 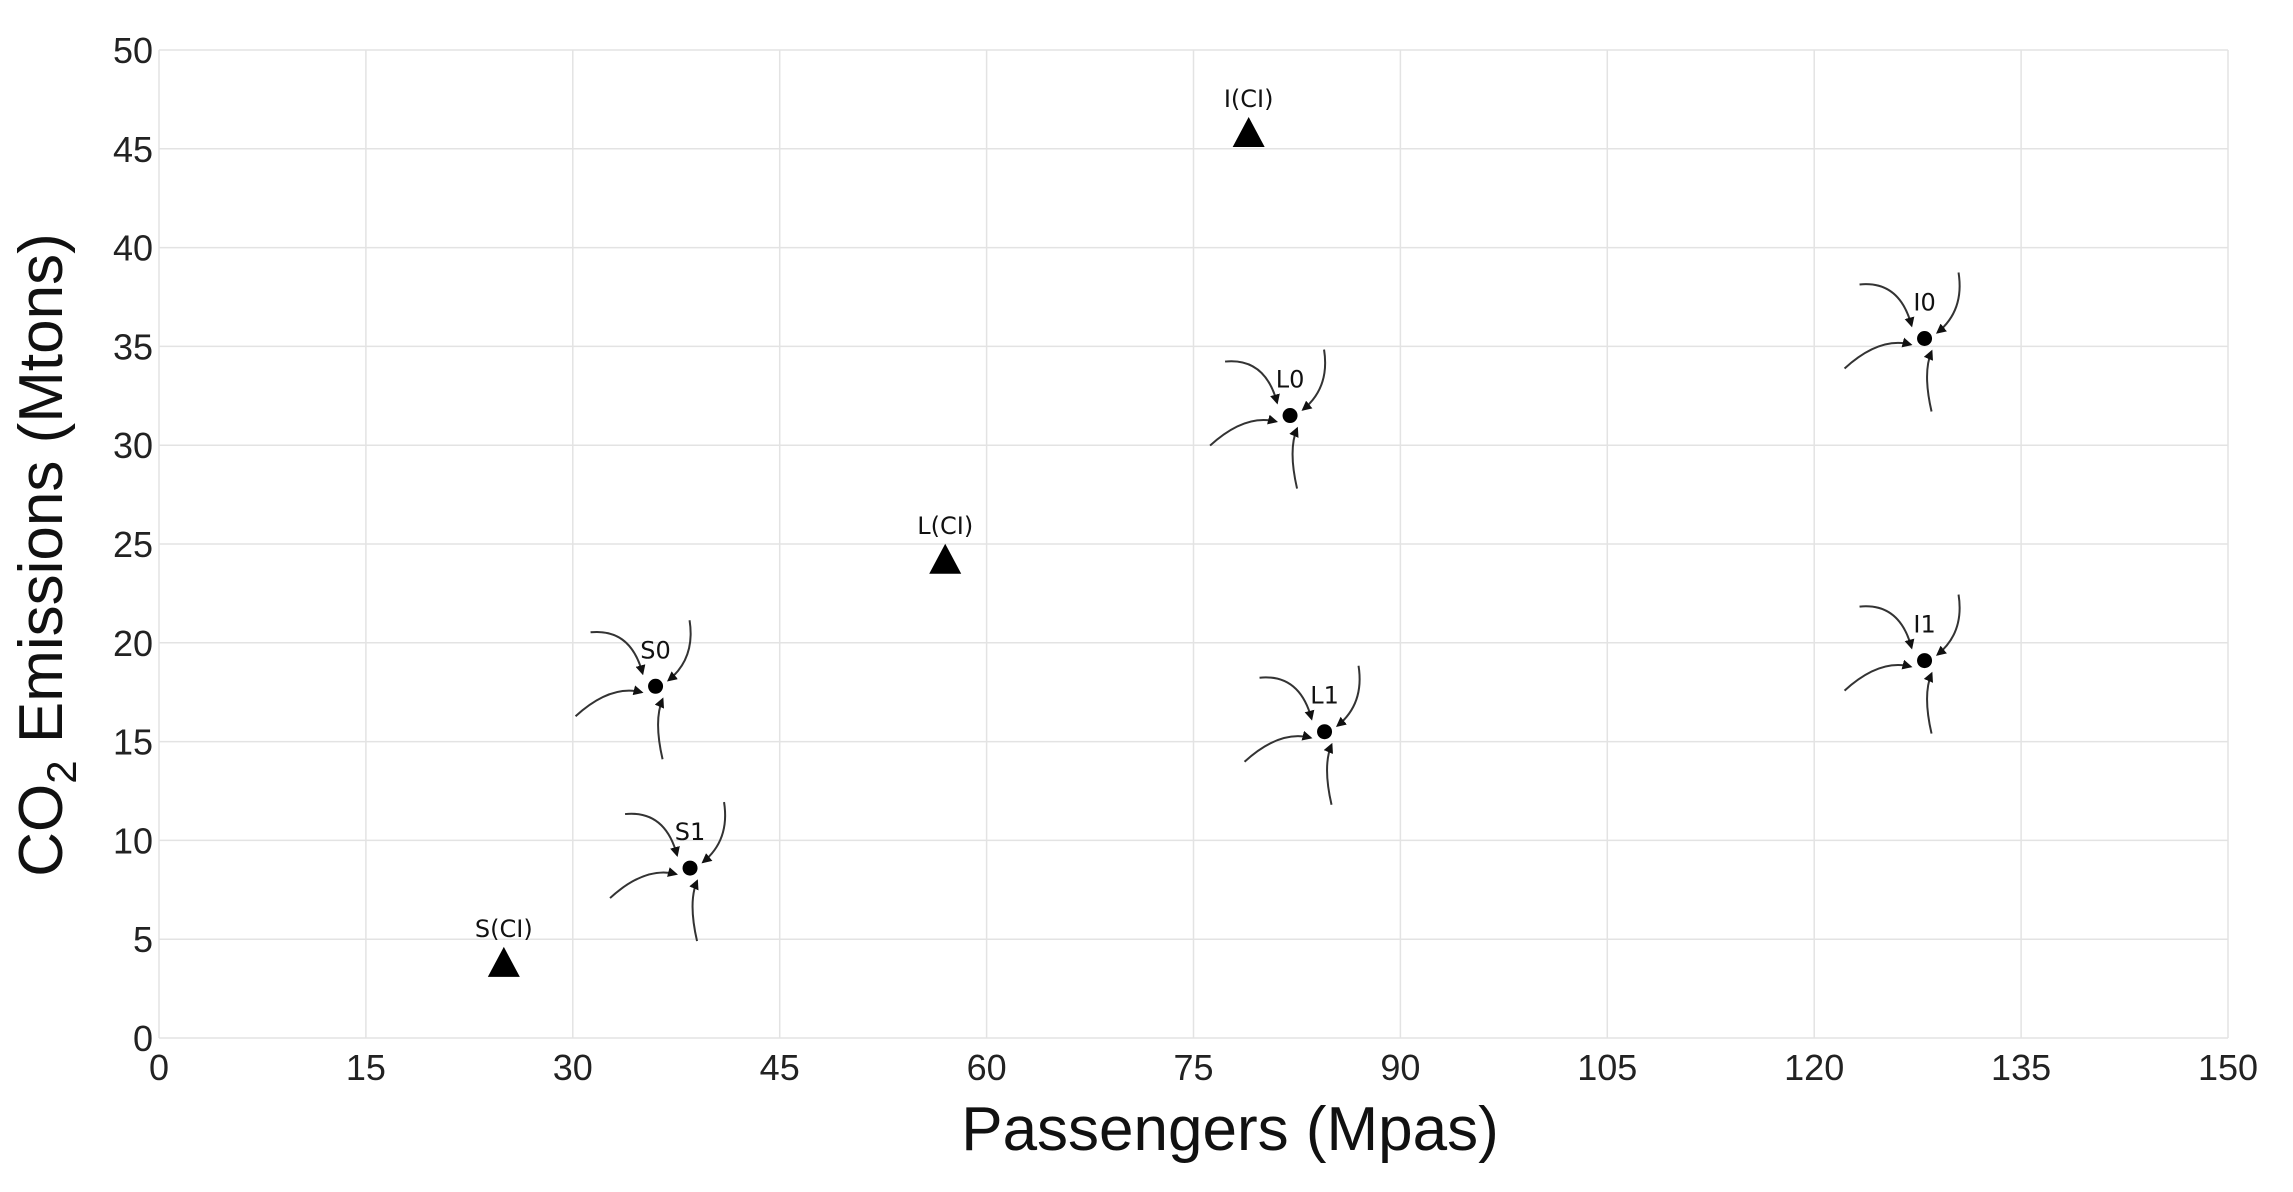 I want to click on point-s1: S1, so click(x=668, y=871).